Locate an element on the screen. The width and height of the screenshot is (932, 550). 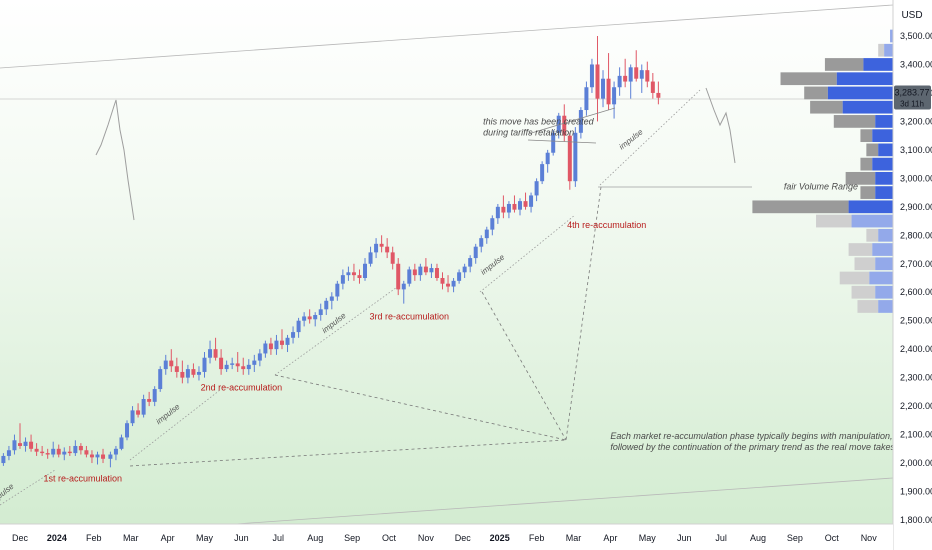
dashed-line-1st is located at coordinates (348, 453).